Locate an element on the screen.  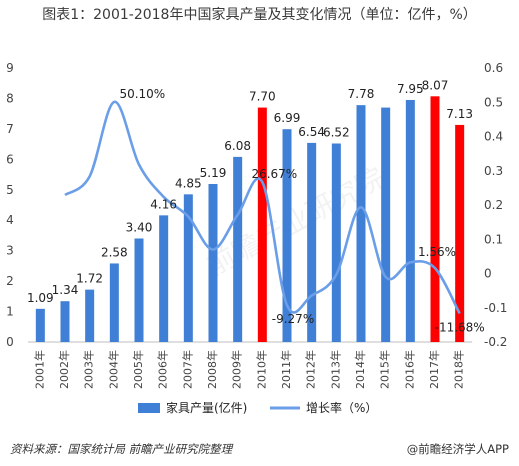
line-data-label: -11.68% is located at coordinates (460, 328).